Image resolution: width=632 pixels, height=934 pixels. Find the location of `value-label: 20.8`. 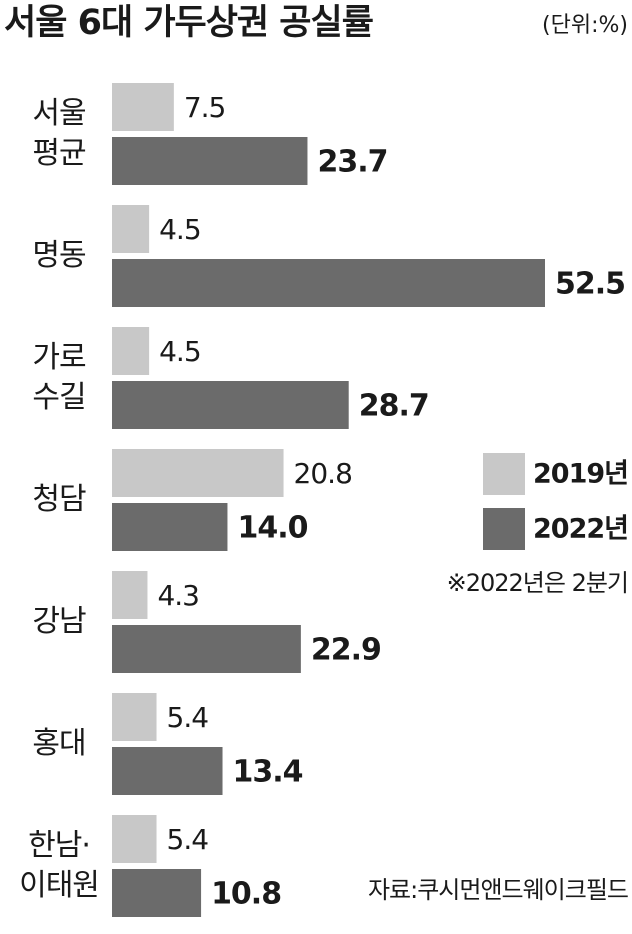

value-label: 20.8 is located at coordinates (323, 473).